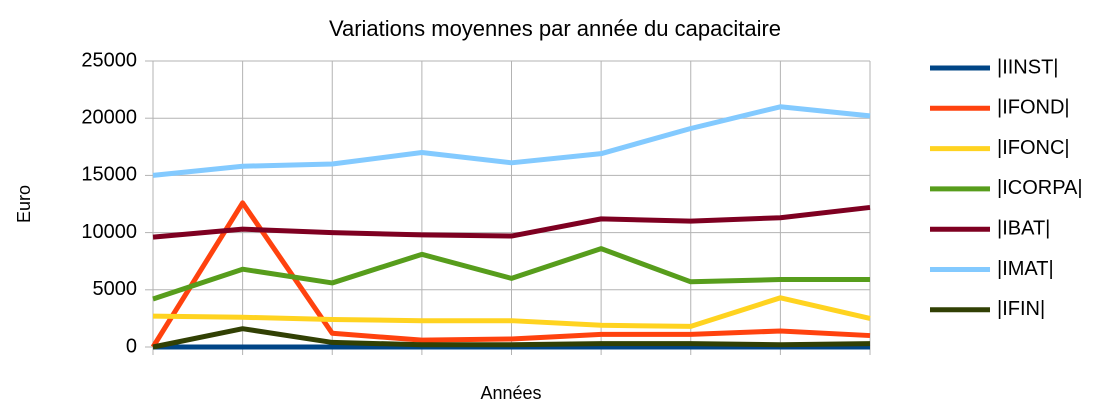  What do you see at coordinates (1025, 269) in the screenshot?
I see `legend-label: |IMAT|` at bounding box center [1025, 269].